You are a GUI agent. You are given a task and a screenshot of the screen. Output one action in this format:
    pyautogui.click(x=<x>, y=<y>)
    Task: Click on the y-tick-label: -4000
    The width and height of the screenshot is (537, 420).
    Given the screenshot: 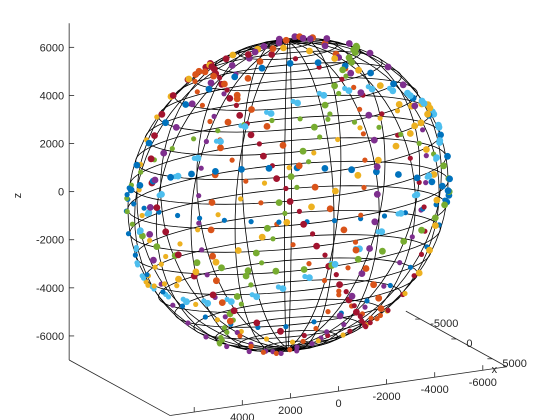 What is the action you would take?
    pyautogui.click(x=435, y=390)
    